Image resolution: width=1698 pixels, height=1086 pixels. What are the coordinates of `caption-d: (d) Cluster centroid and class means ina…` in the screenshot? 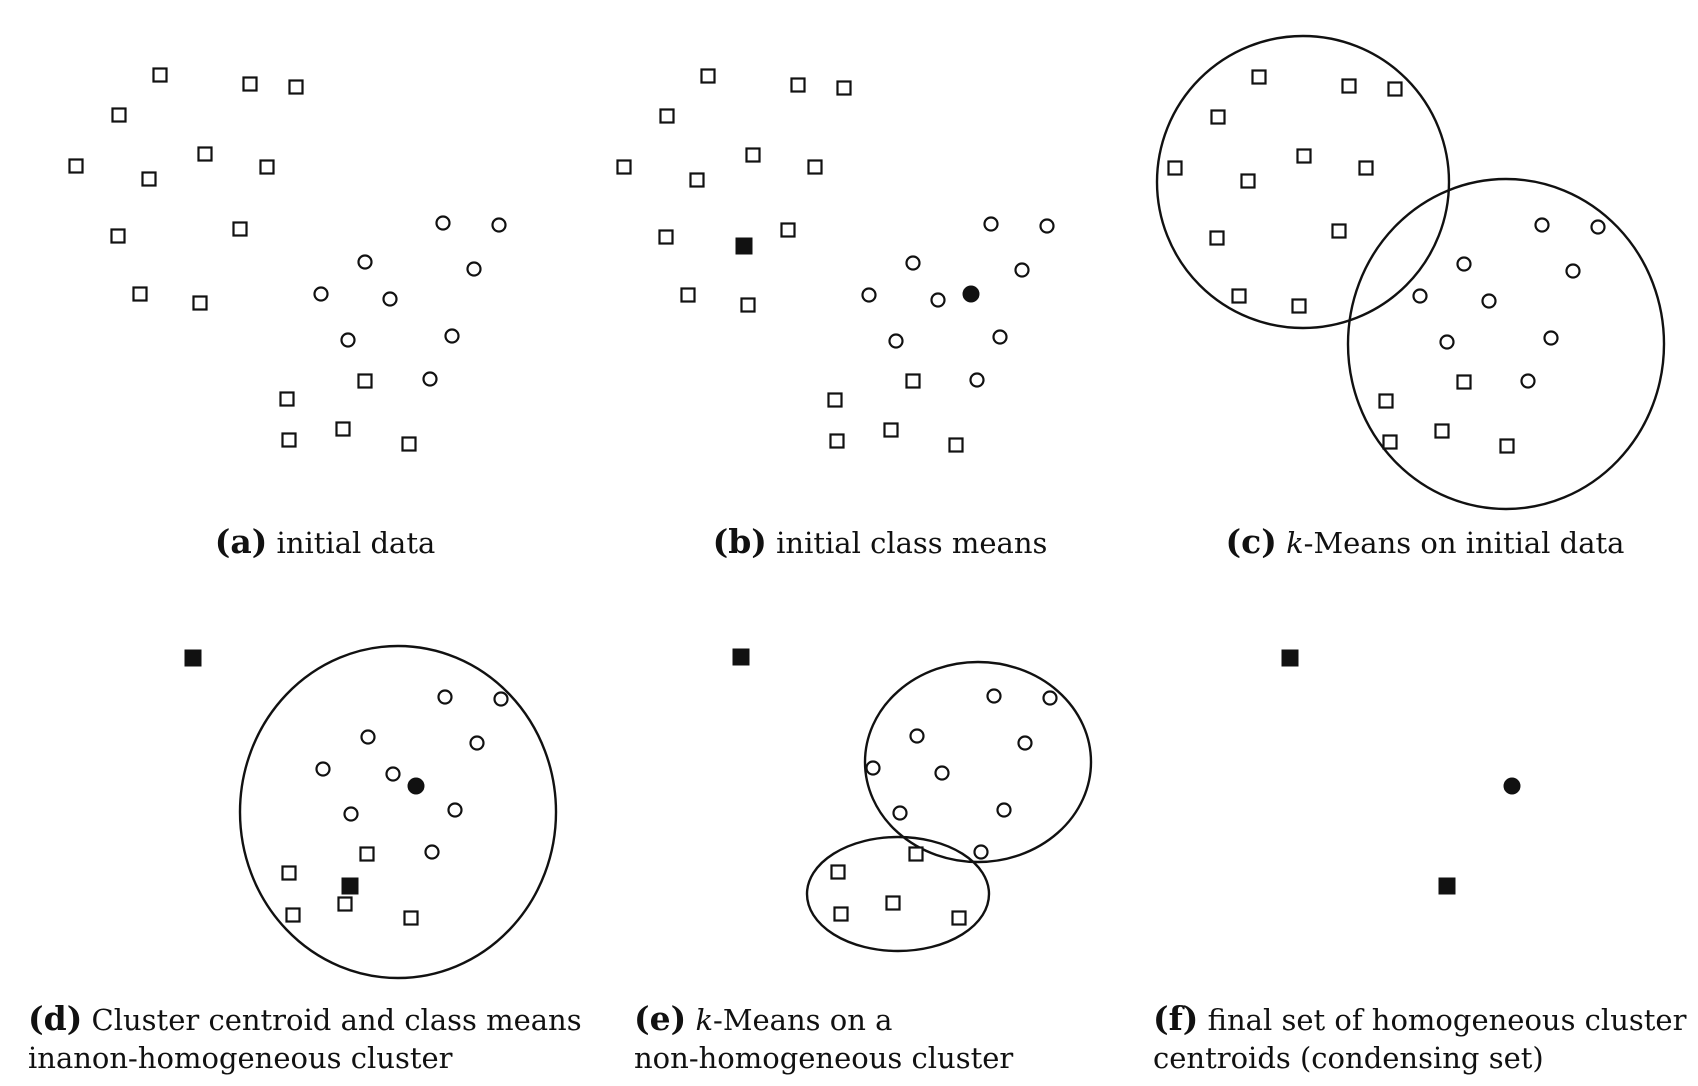 It's located at (305, 1038).